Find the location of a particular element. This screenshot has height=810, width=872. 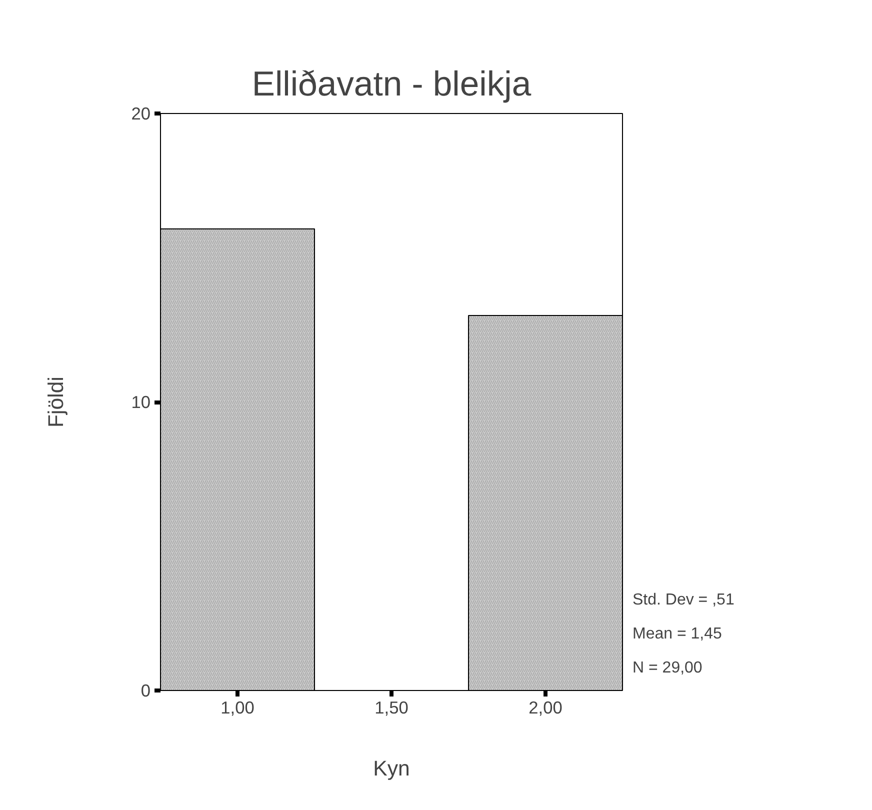

text: Mean = 1,45 is located at coordinates (677, 634).